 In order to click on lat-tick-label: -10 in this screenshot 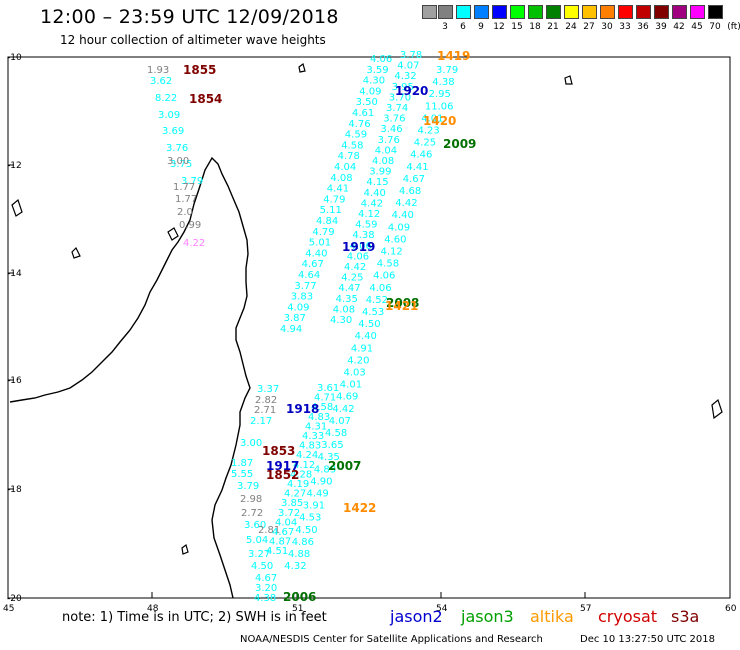, I will do `click(14, 58)`.